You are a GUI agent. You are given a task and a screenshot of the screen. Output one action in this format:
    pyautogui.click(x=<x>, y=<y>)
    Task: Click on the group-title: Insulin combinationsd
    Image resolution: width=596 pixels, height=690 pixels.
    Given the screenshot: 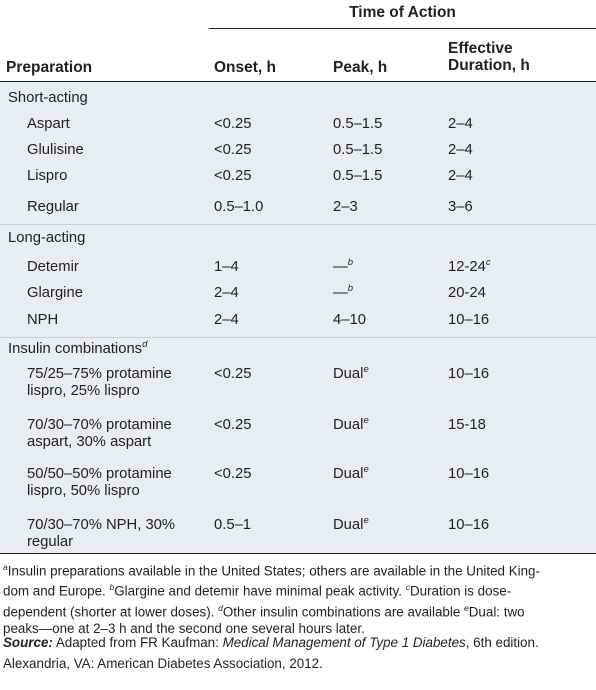 What is the action you would take?
    pyautogui.click(x=78, y=348)
    